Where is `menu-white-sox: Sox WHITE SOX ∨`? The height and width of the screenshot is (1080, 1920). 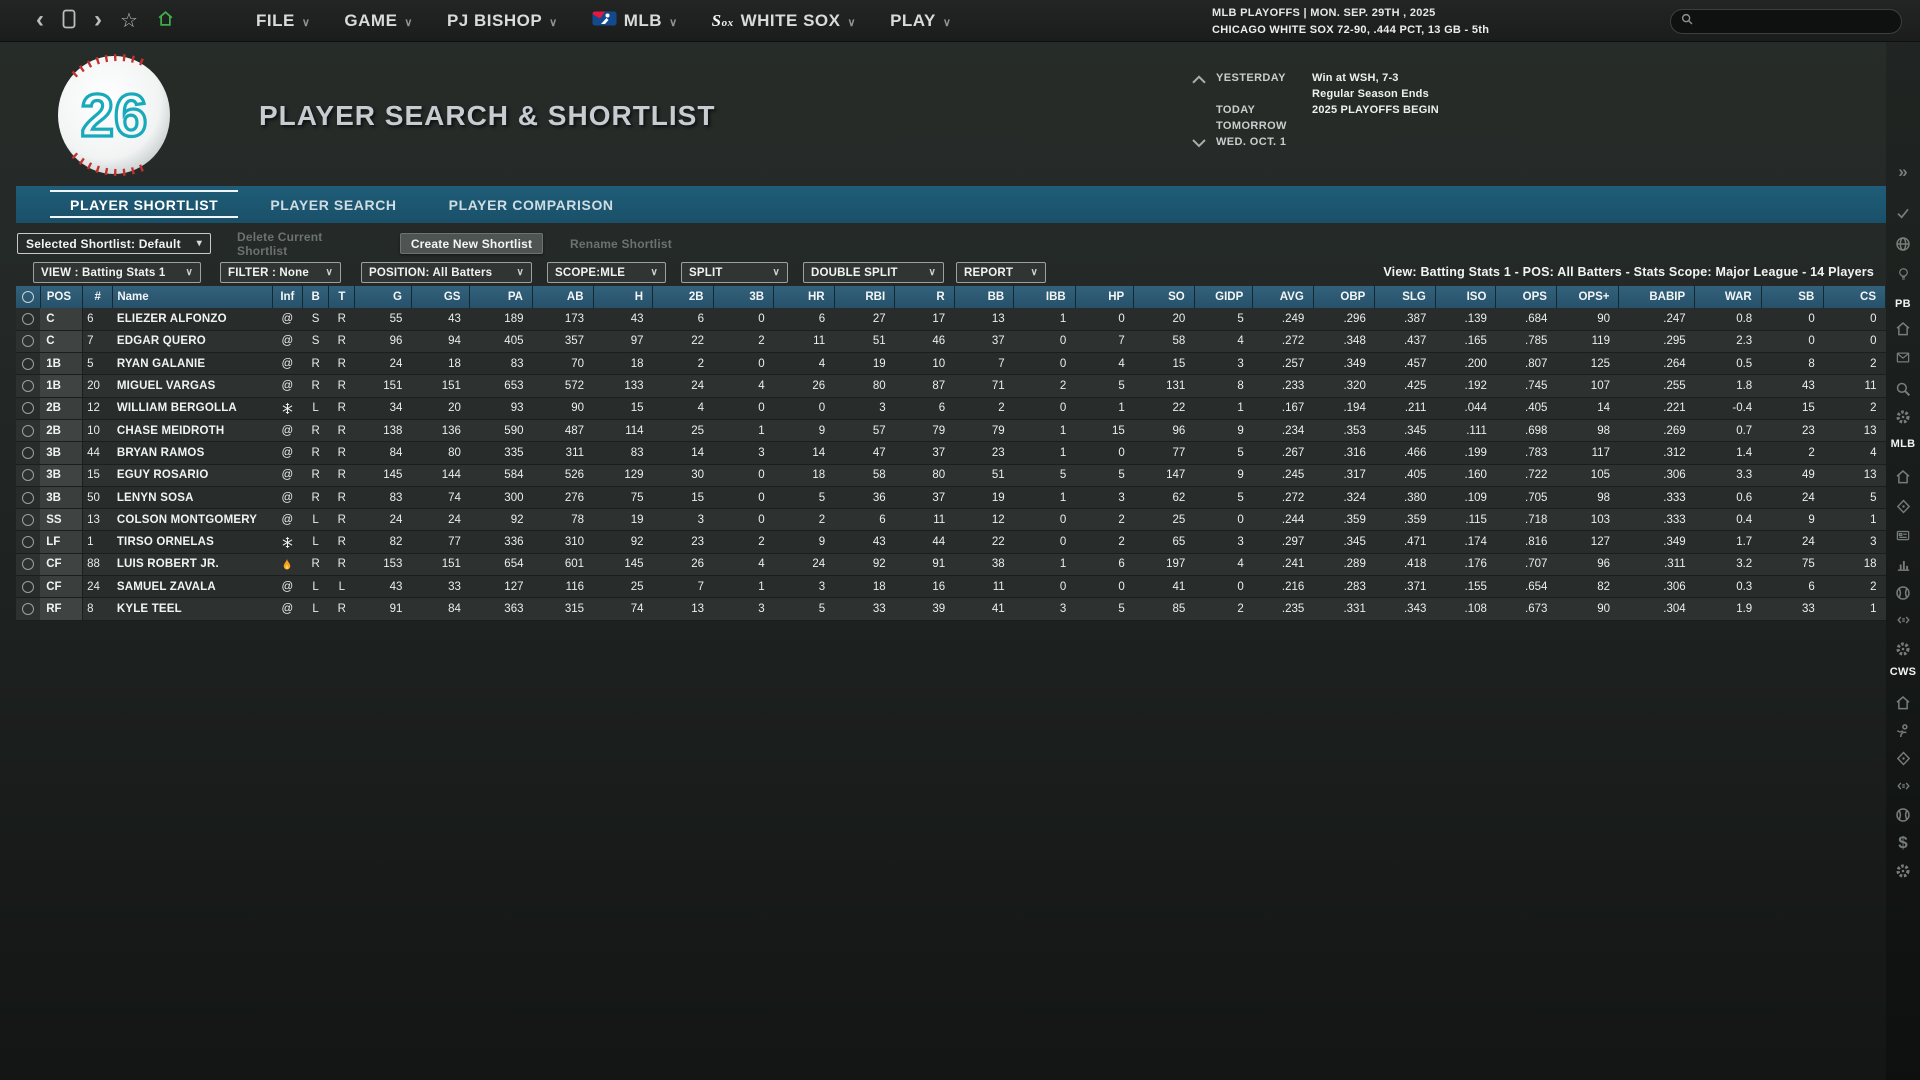
menu-white-sox: Sox WHITE SOX ∨ is located at coordinates (784, 21).